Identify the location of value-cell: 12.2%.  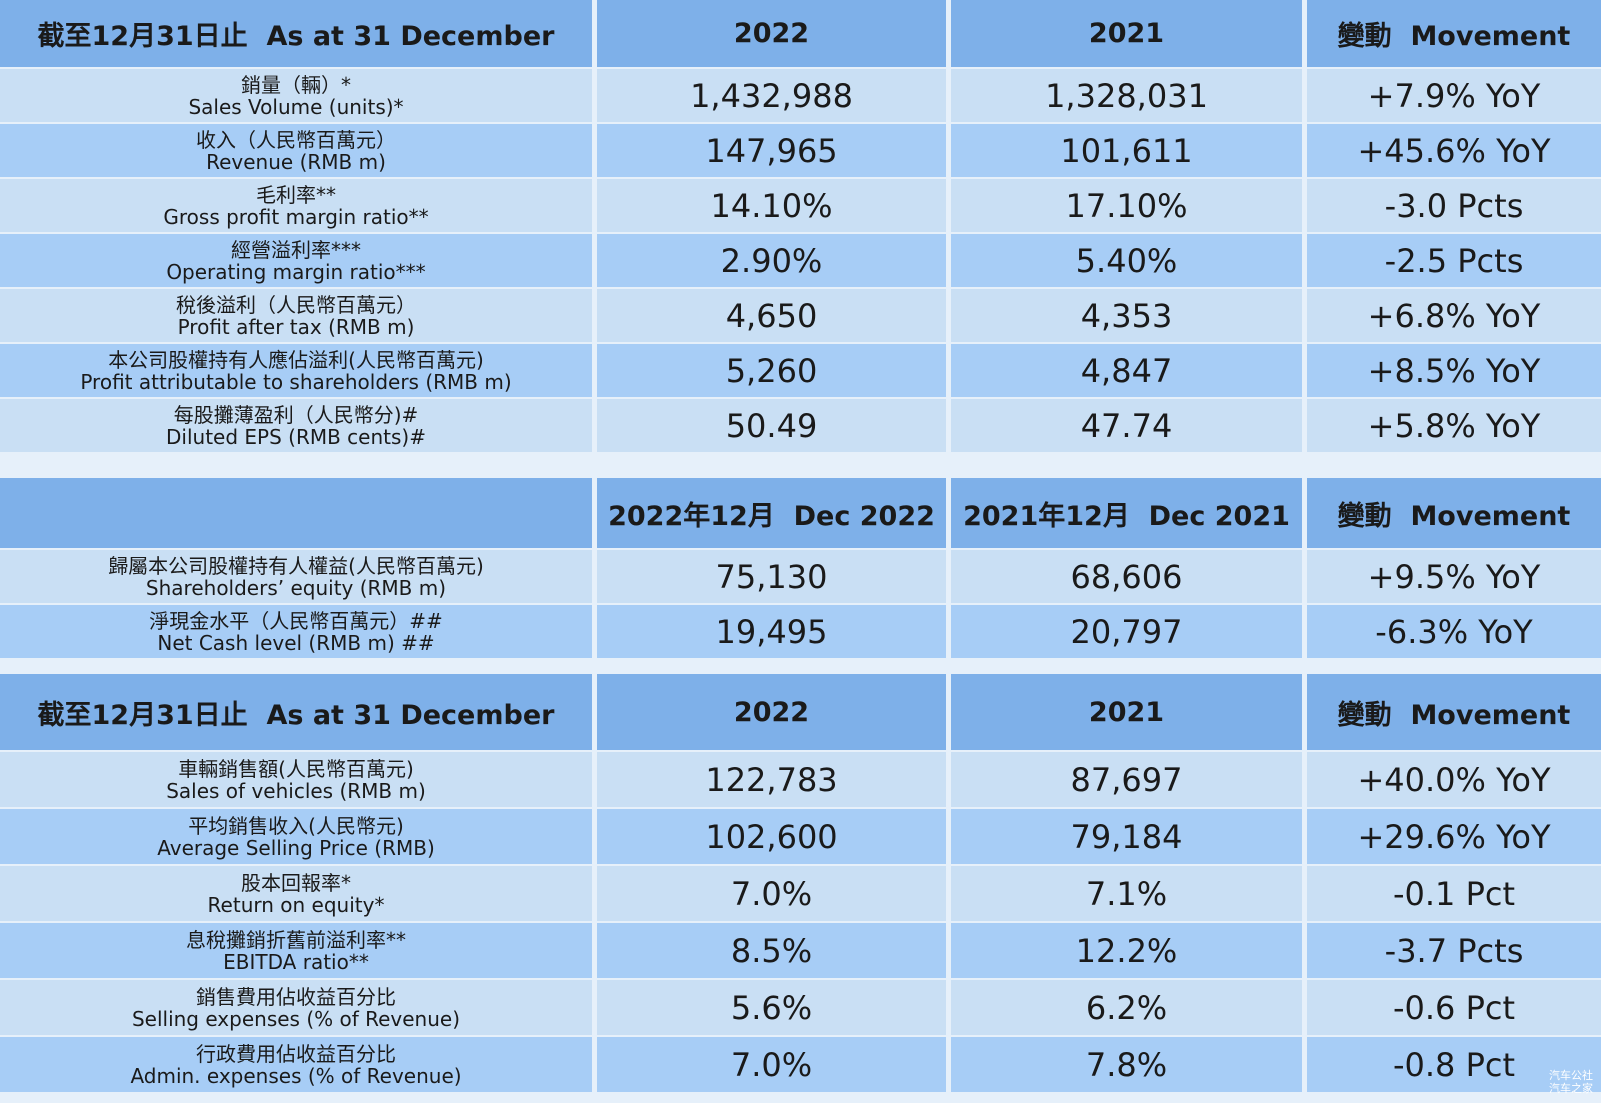
(1126, 950).